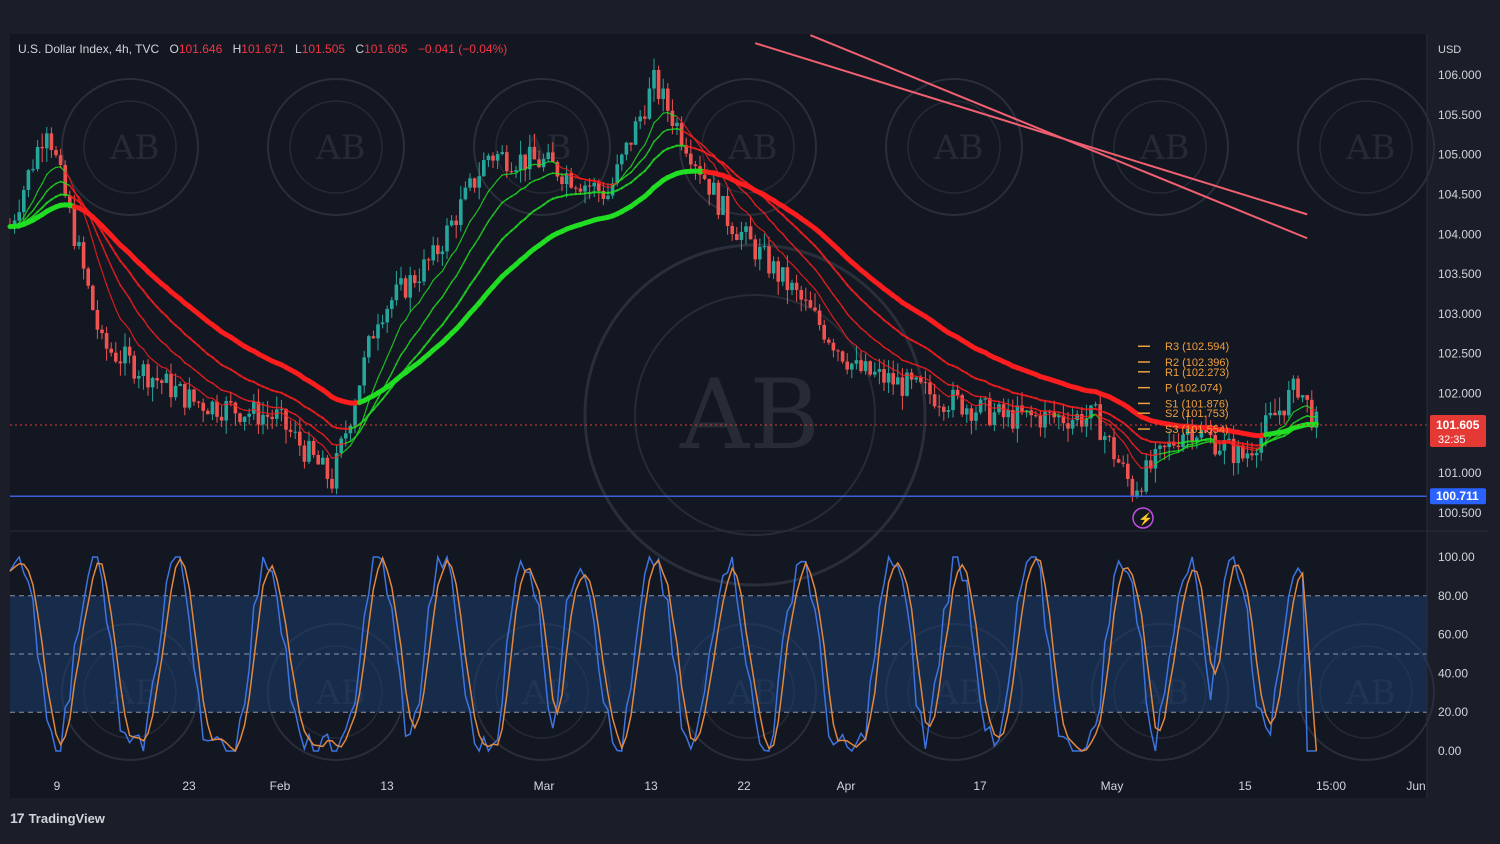  What do you see at coordinates (57, 818) in the screenshot?
I see `tradingview-brand: 17 TradingView` at bounding box center [57, 818].